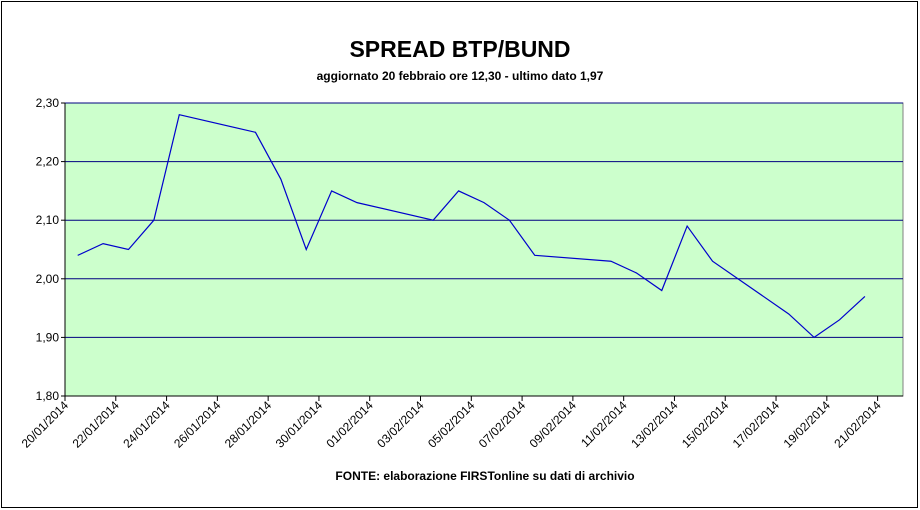 Image resolution: width=920 pixels, height=510 pixels. What do you see at coordinates (48, 220) in the screenshot?
I see `y-tick-label: 2,10` at bounding box center [48, 220].